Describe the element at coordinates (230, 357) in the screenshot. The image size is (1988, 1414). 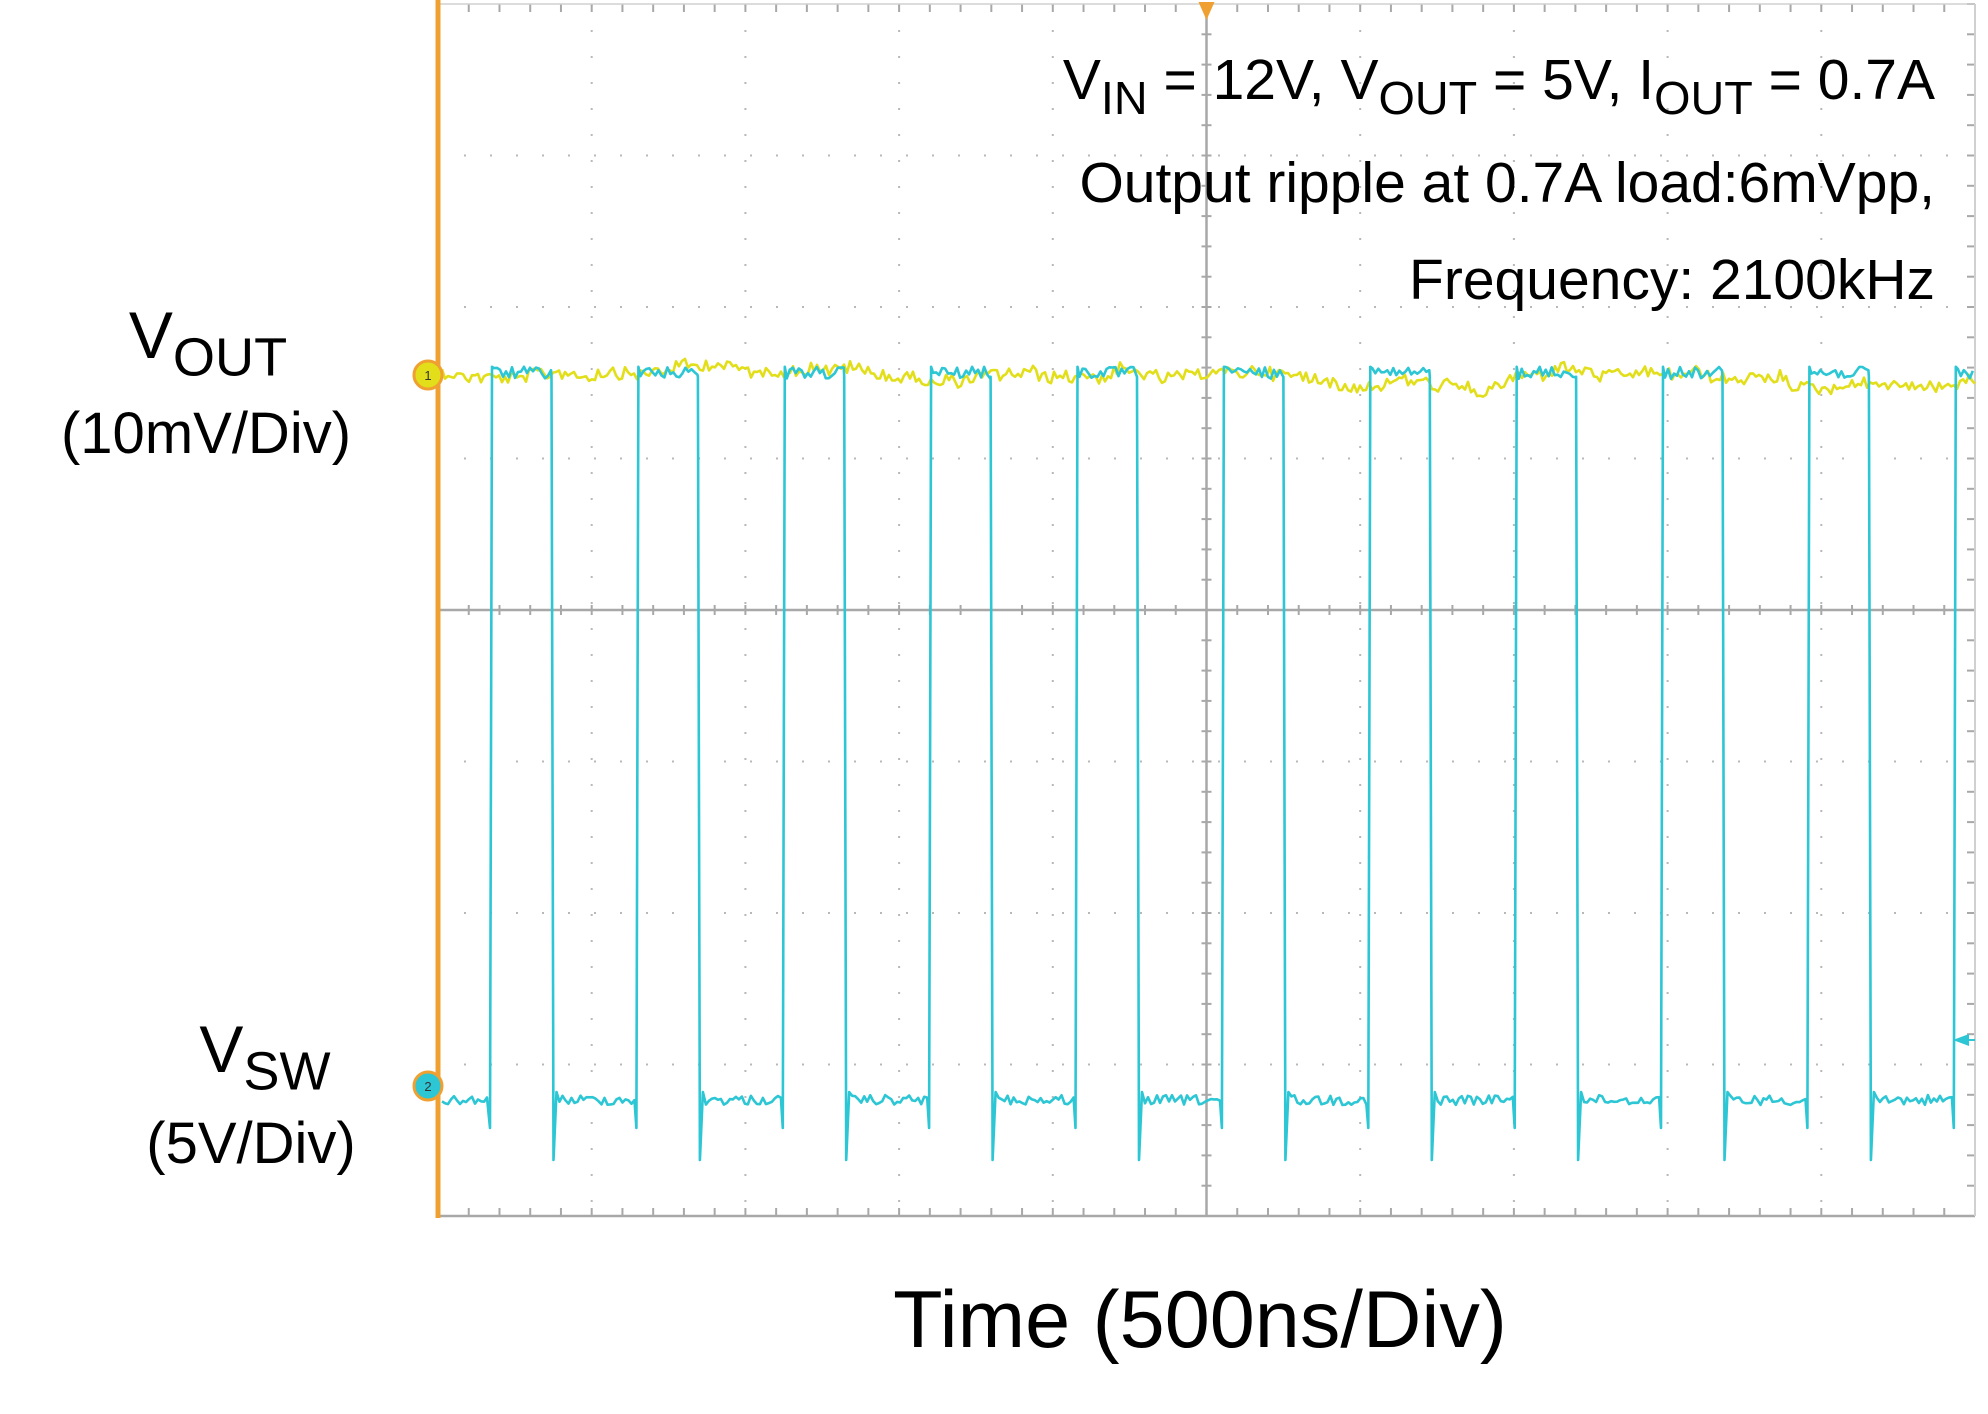
I see `vout-label-sub: OUT` at that location.